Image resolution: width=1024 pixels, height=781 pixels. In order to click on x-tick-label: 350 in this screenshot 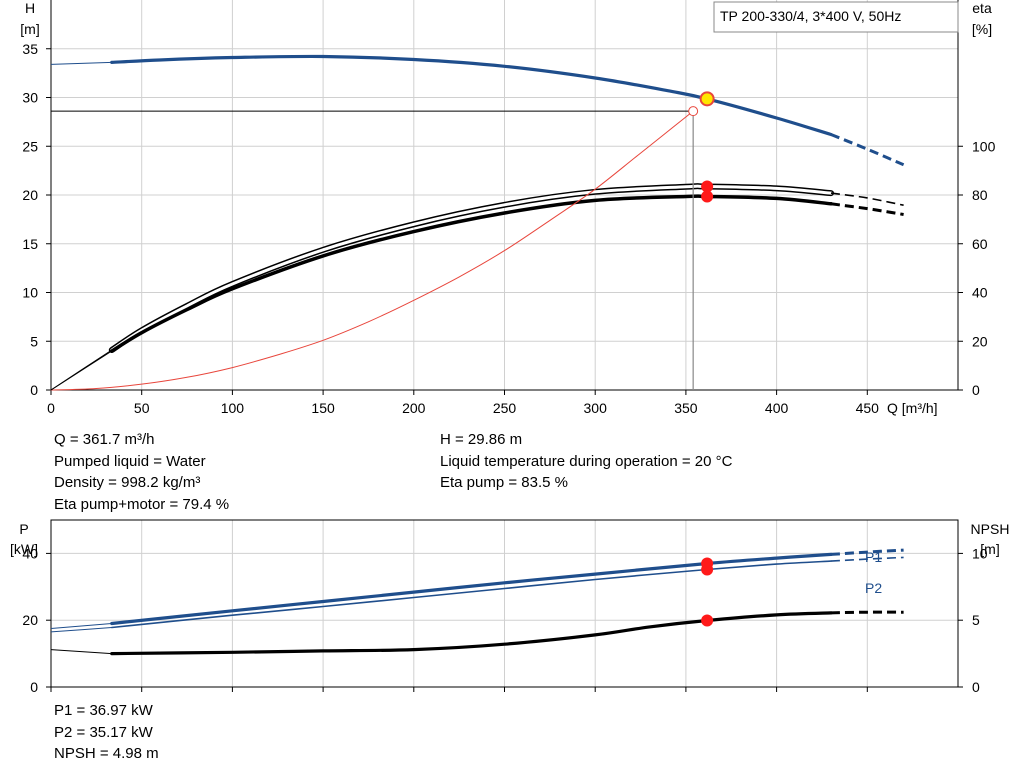, I will do `click(686, 408)`.